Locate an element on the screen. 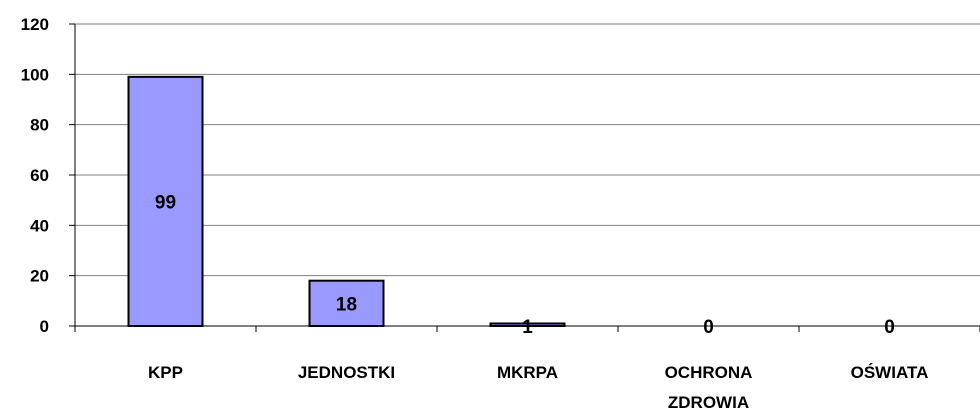  x-tick-label: JEDNOSTKI is located at coordinates (346, 372).